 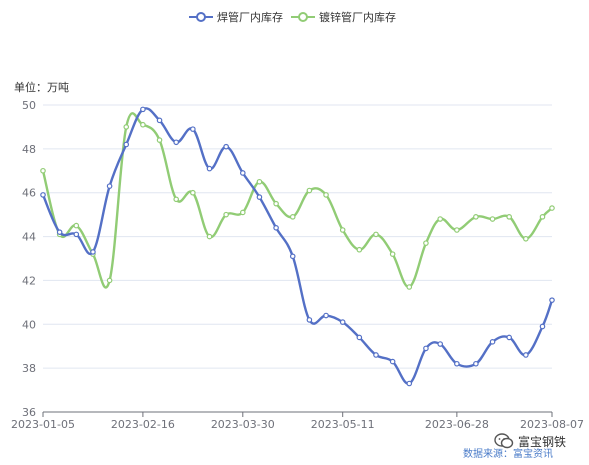 I want to click on x-tick-label: 2023-05-11, so click(x=343, y=424).